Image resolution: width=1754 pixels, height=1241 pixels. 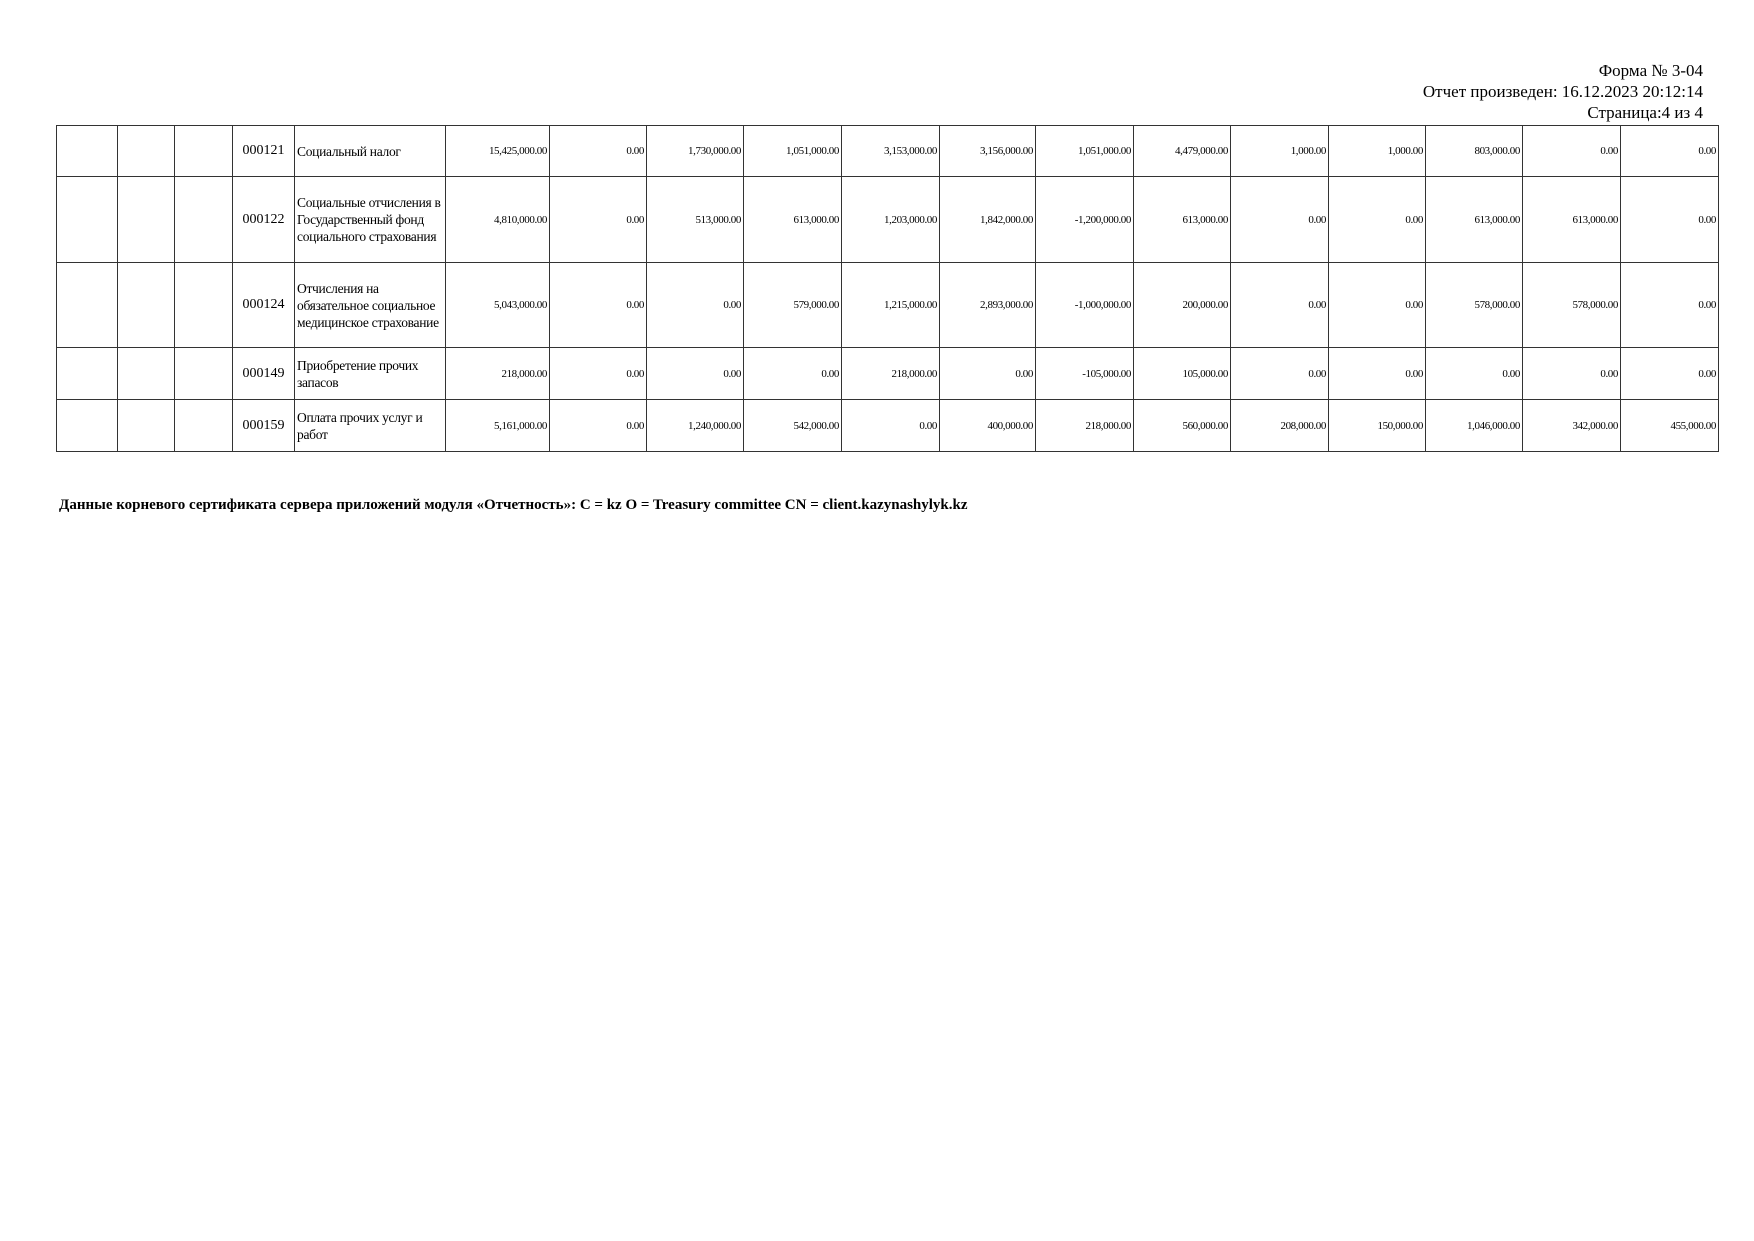 What do you see at coordinates (1571, 425) in the screenshot?
I see `value-cell: 342,000.00` at bounding box center [1571, 425].